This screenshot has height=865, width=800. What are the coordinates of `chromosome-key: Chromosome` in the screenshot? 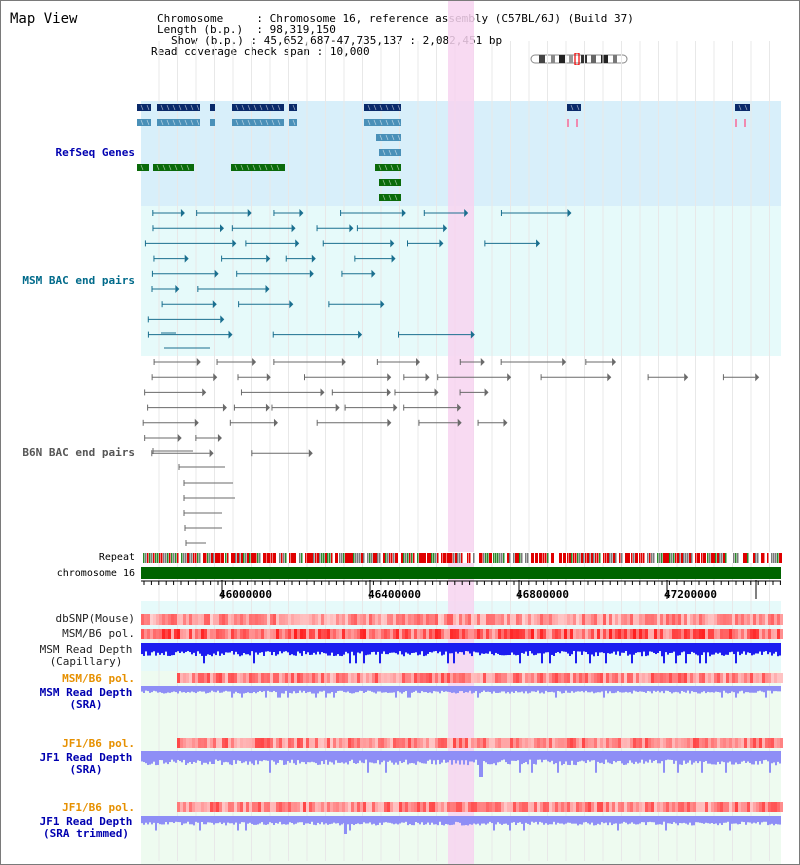 It's located at (190, 18).